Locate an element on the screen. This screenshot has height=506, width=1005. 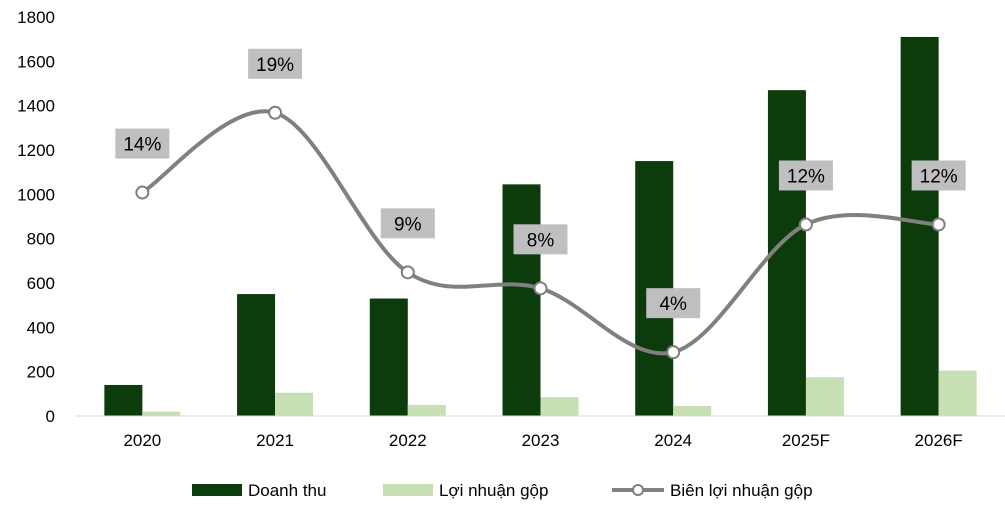
x-tick-label: 2026F is located at coordinates (939, 440).